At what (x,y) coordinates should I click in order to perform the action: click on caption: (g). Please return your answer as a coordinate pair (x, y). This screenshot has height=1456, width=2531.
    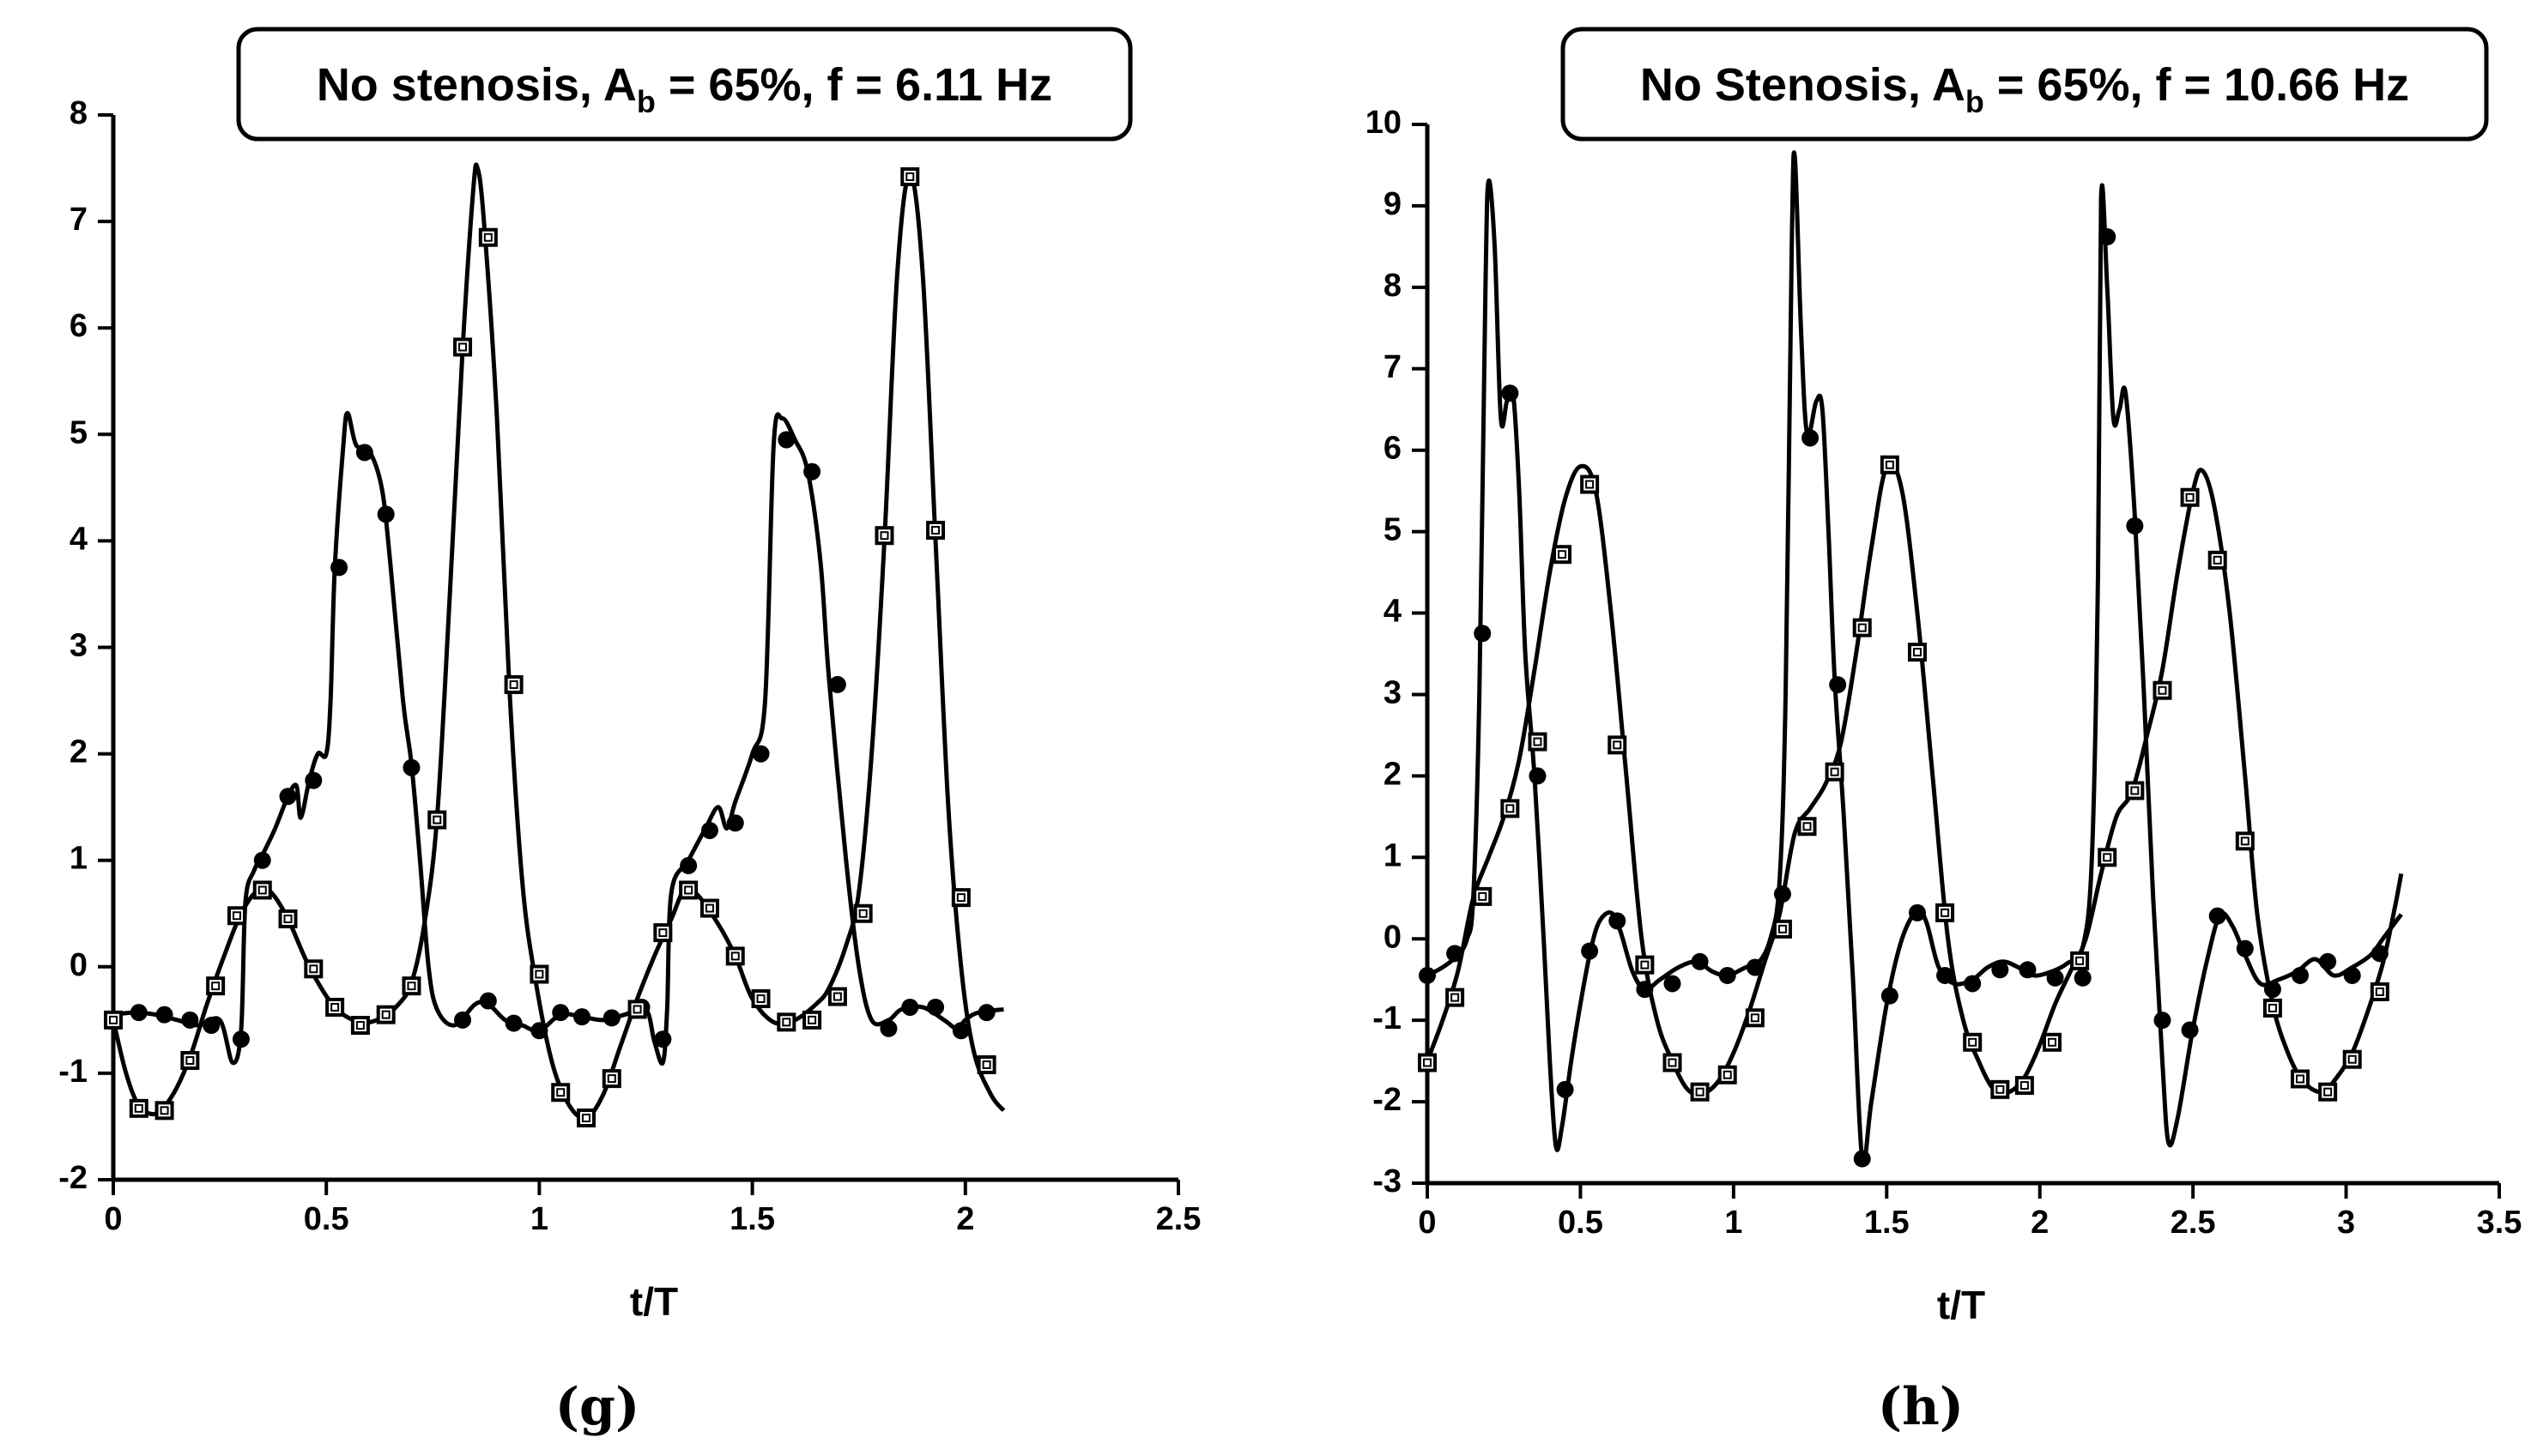
    Looking at the image, I should click on (597, 1407).